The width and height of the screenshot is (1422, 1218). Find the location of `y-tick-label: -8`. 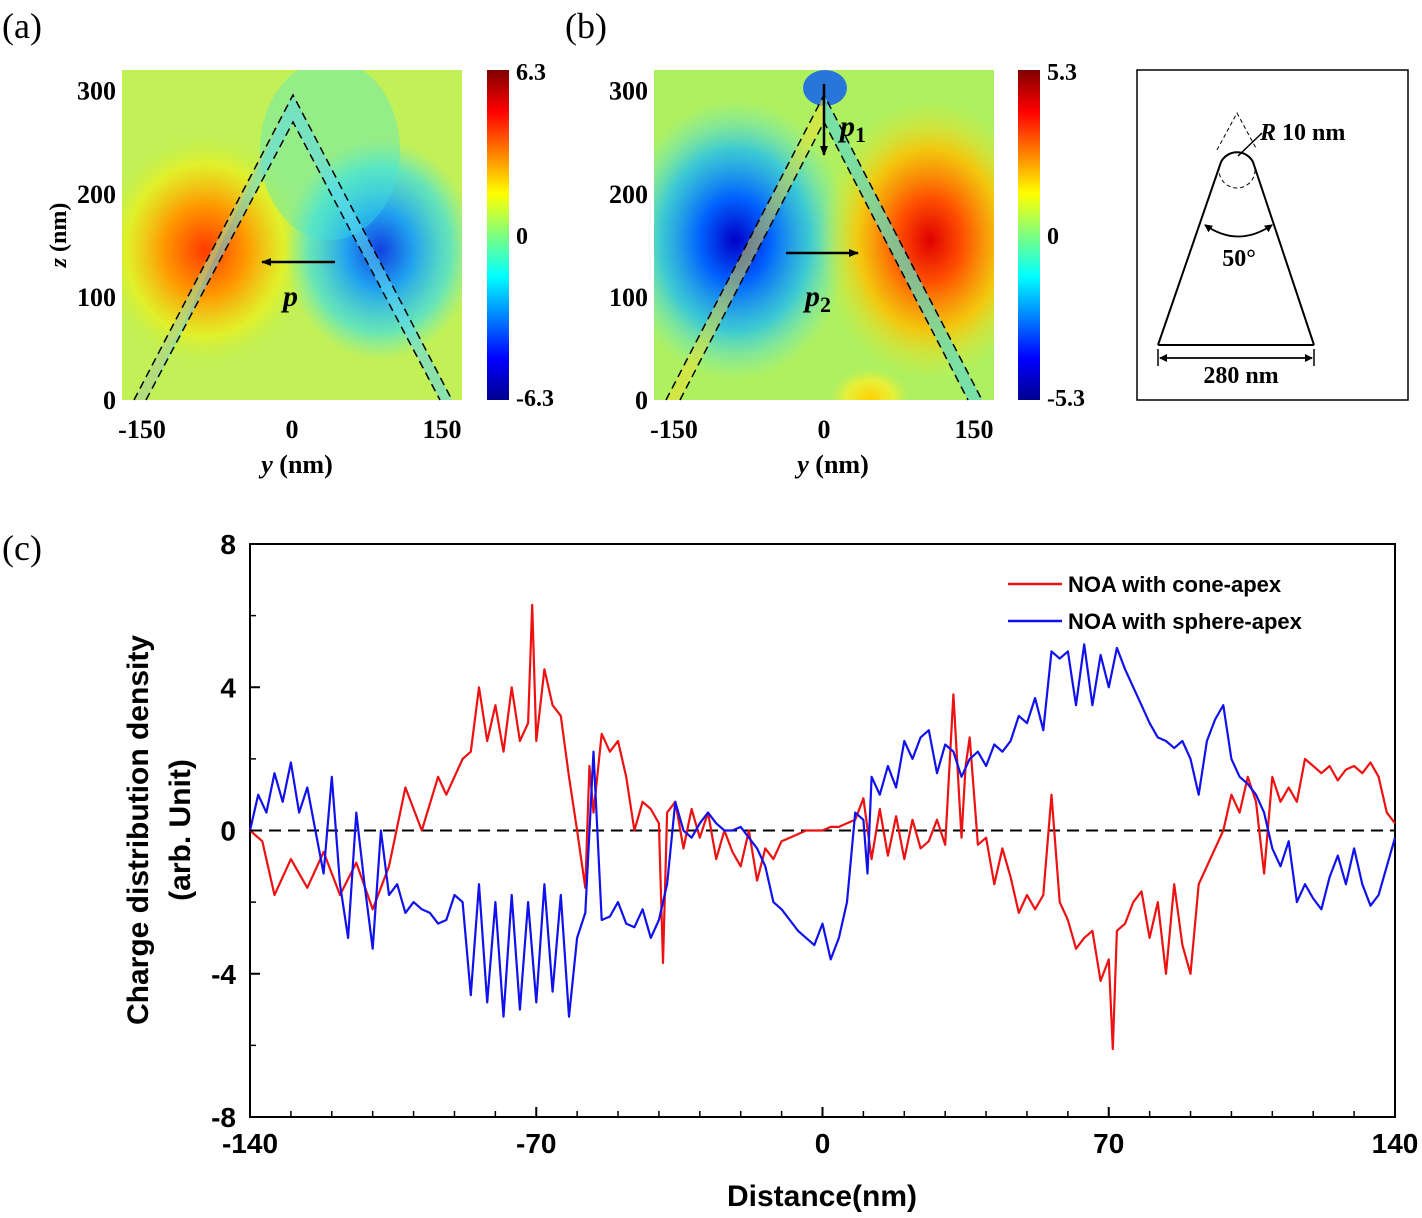

y-tick-label: -8 is located at coordinates (223, 1117).